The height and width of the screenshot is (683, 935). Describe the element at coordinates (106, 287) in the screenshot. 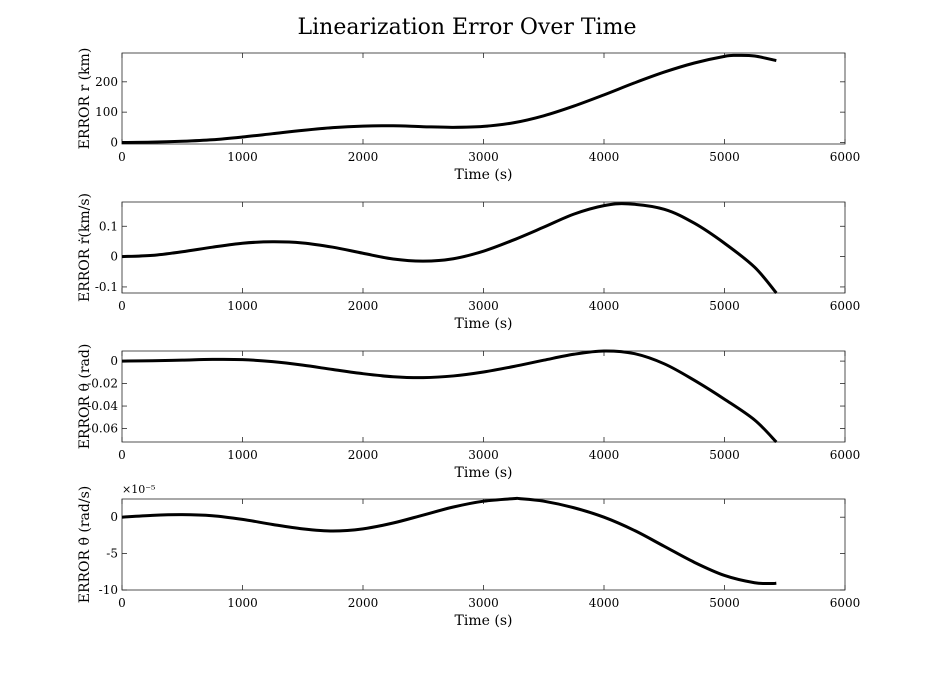

I see `y-tick-label: -0.1` at that location.